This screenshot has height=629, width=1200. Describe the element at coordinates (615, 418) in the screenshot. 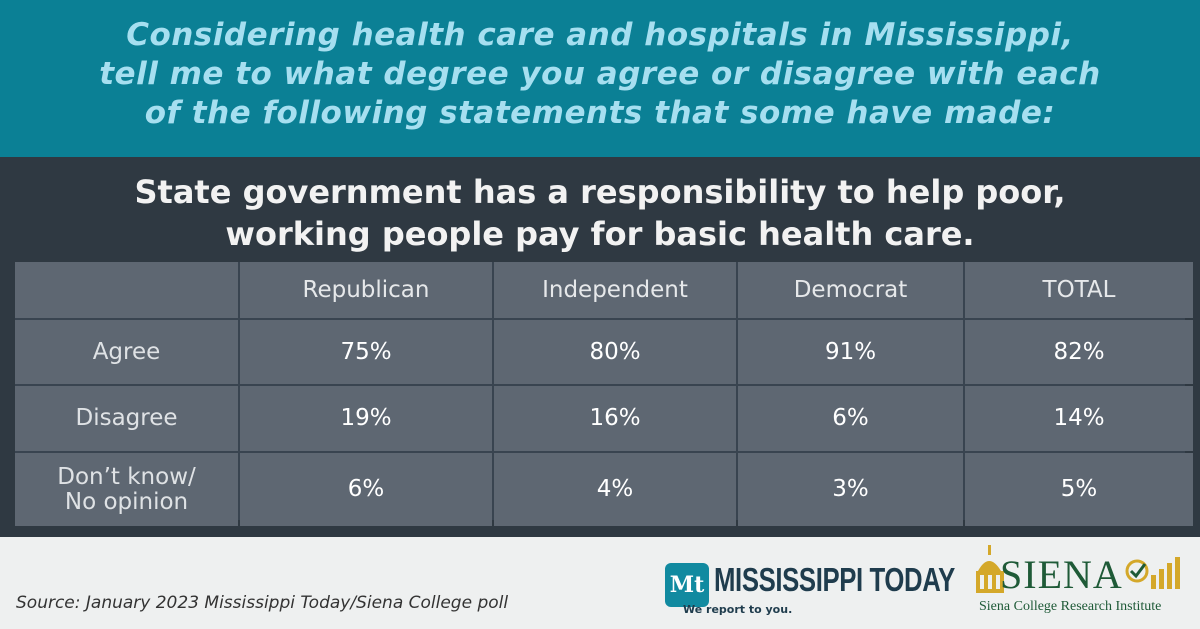

I see `table-cell: 16%` at that location.